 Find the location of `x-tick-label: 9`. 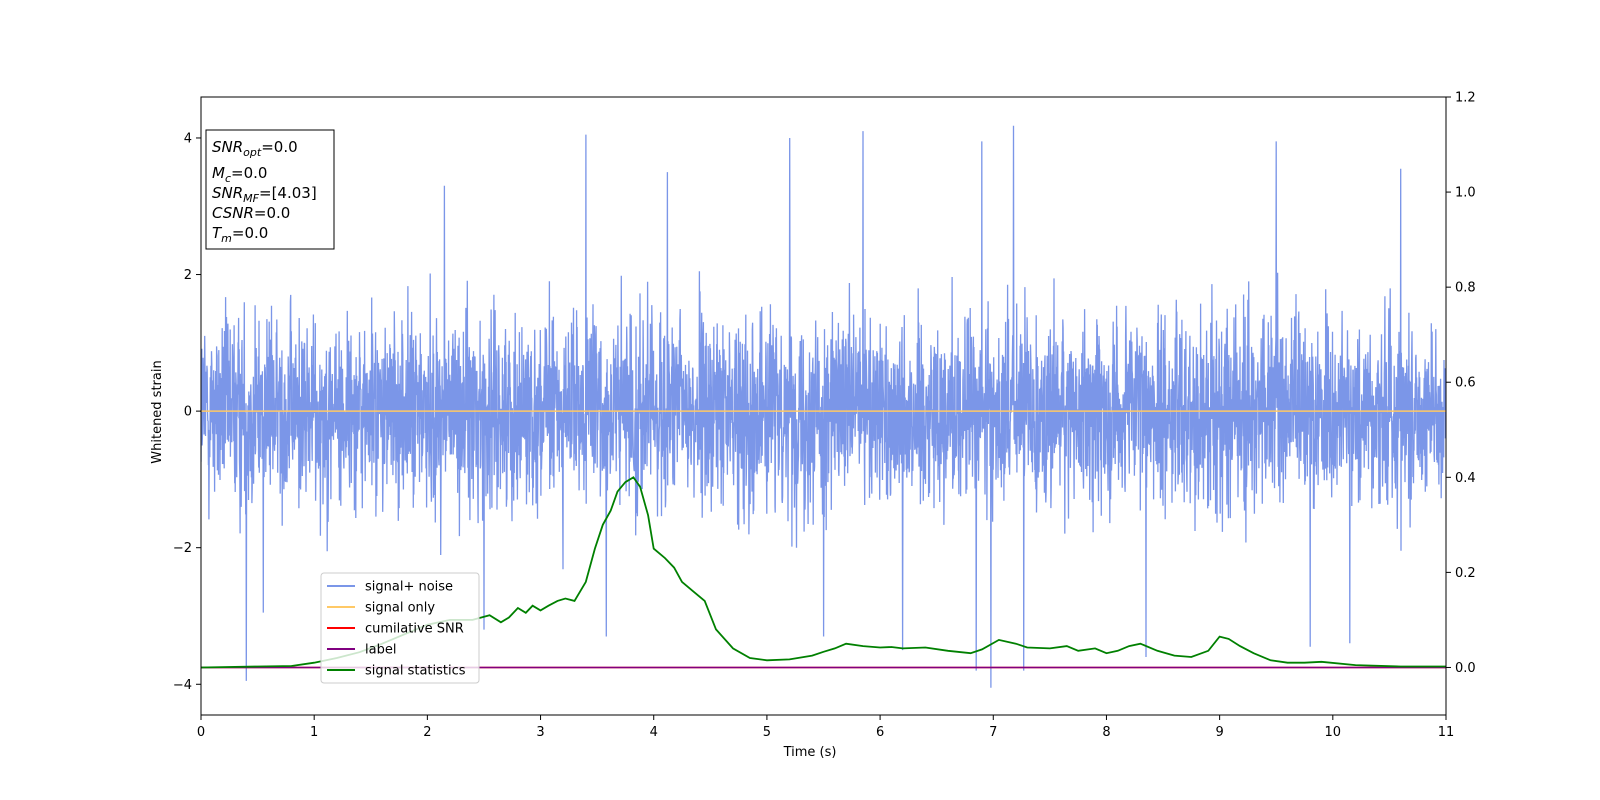

x-tick-label: 9 is located at coordinates (1219, 732).